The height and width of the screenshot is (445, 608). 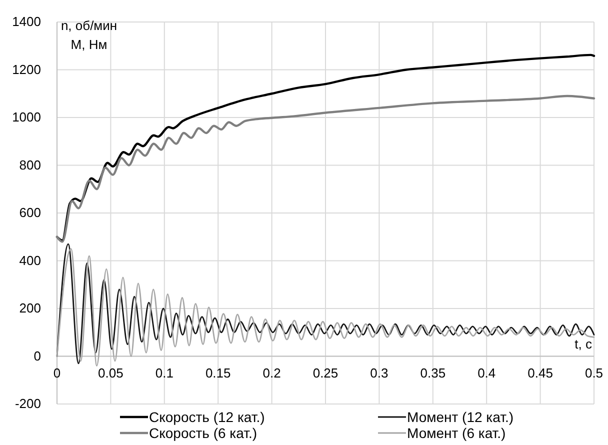 What do you see at coordinates (30, 308) in the screenshot?
I see `y-tick-label: 200` at bounding box center [30, 308].